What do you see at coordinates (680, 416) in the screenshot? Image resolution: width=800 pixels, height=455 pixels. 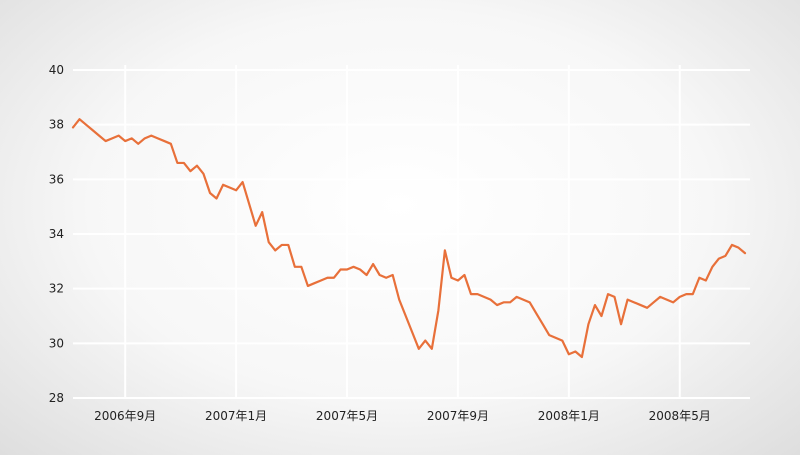 I see `x-tick-label: 2008年5月` at bounding box center [680, 416].